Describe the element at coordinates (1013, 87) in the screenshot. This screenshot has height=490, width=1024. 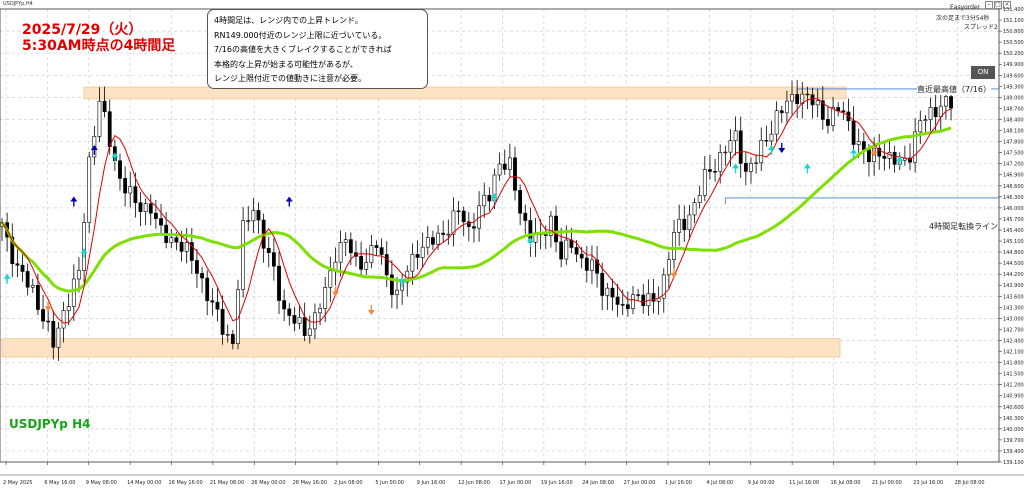
I see `y-tick-label: 149.300` at that location.